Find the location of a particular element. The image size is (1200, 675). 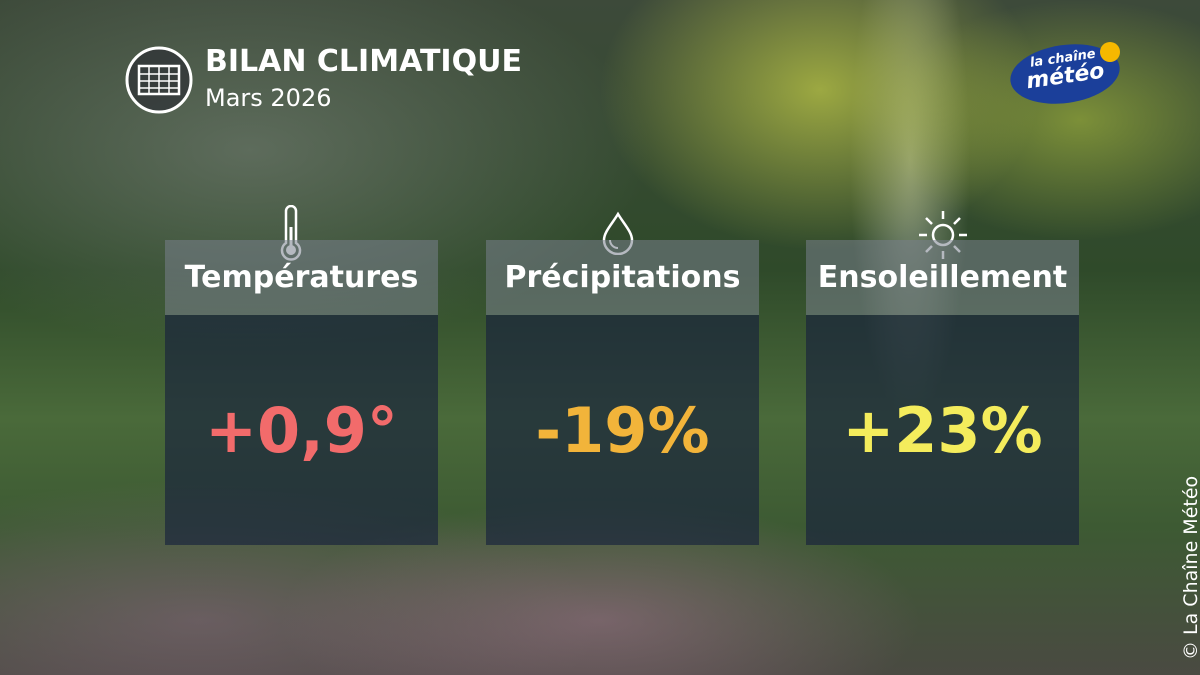

card: Températures +0,9° is located at coordinates (301, 392).